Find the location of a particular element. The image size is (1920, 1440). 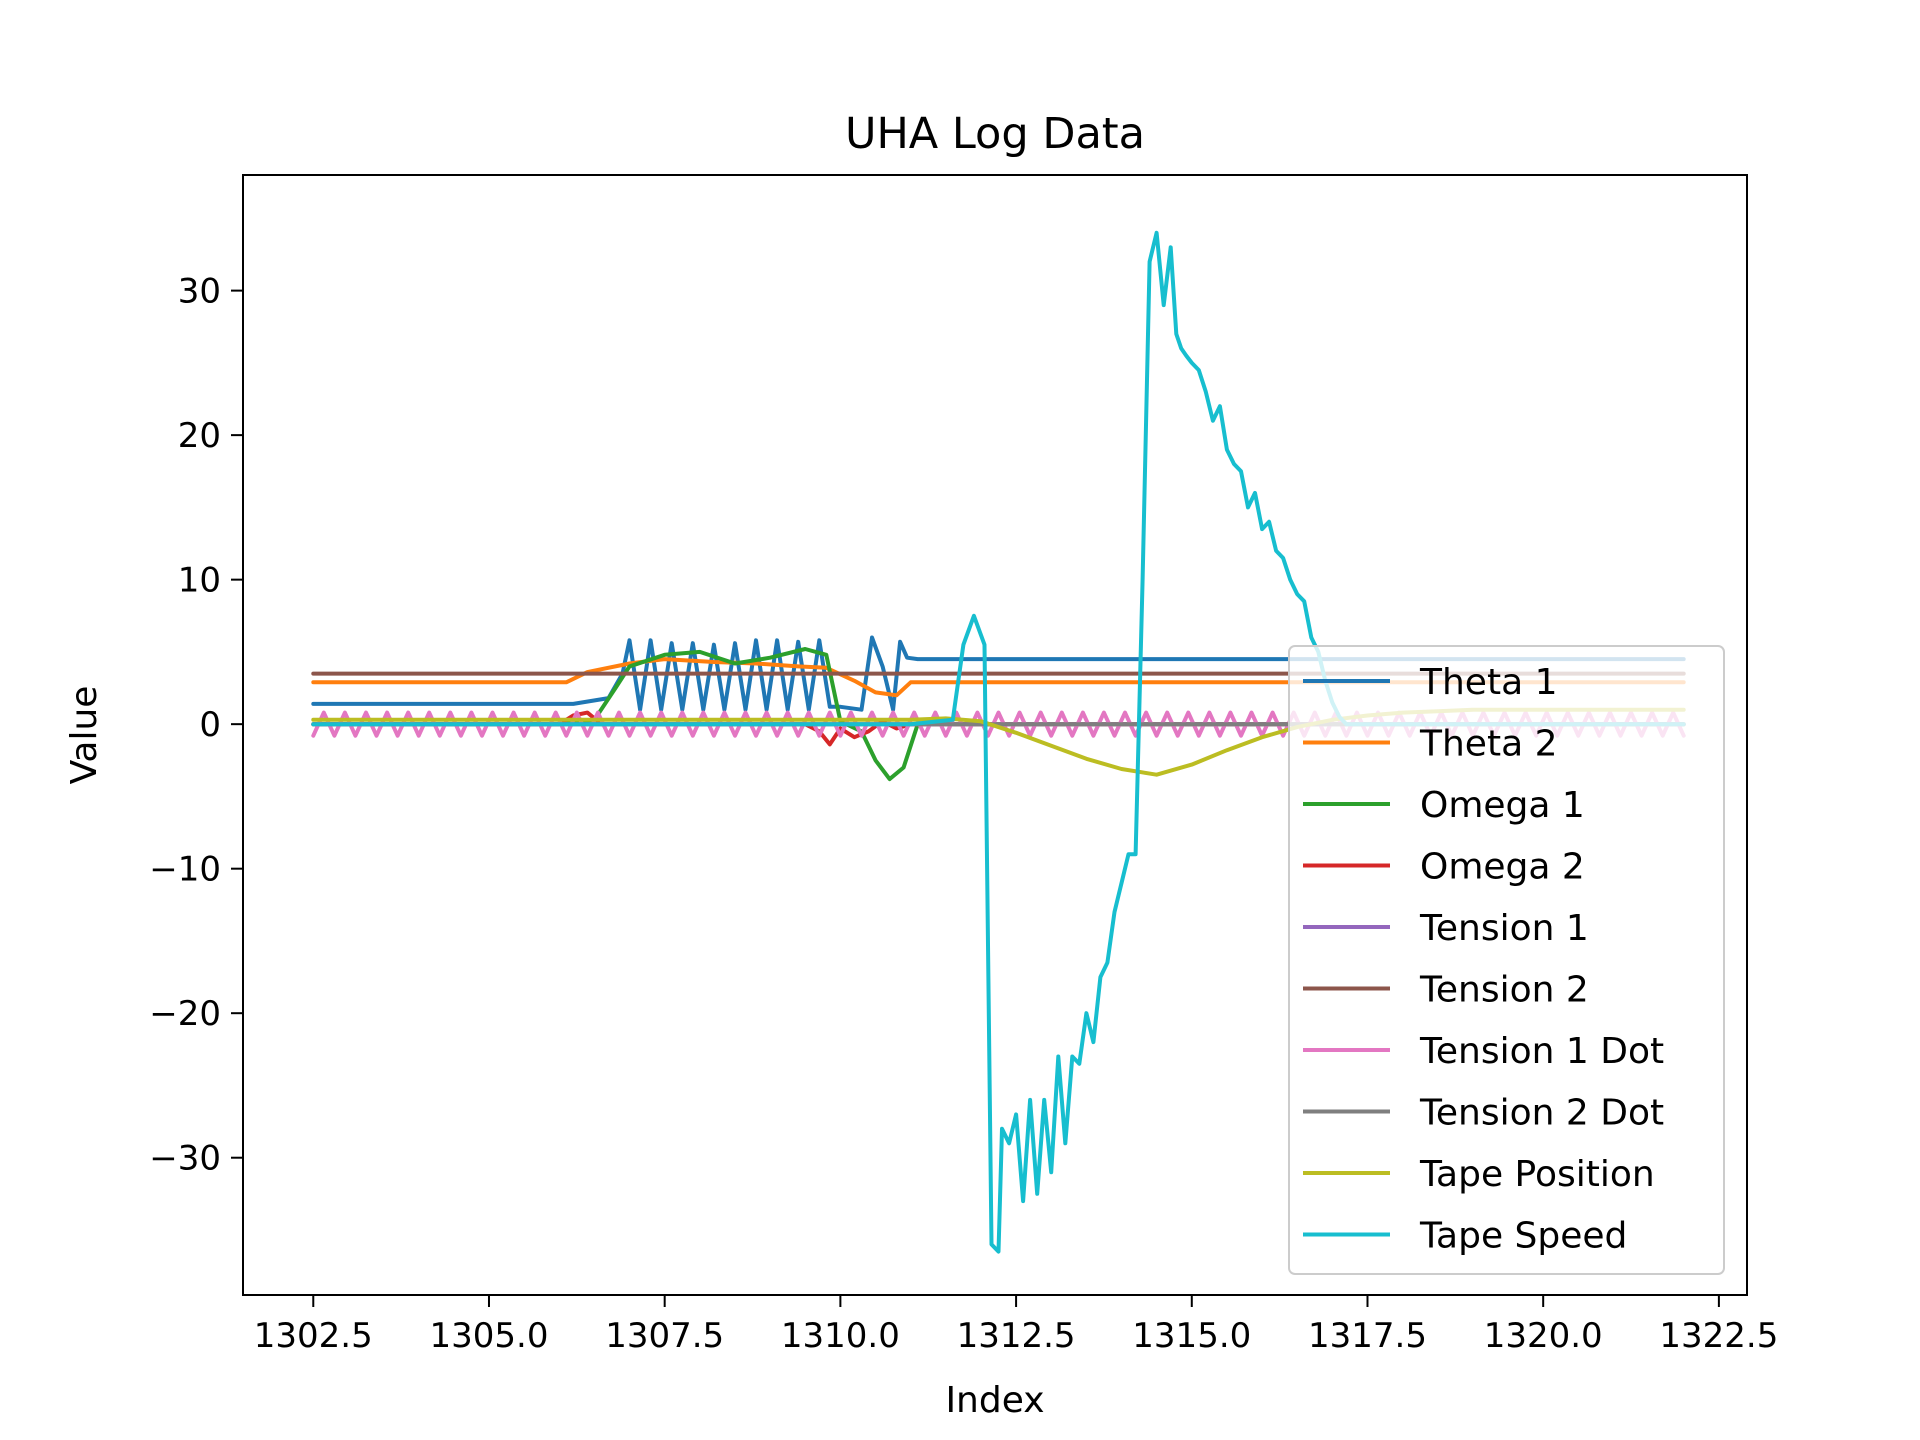

y-axis-label: Value is located at coordinates (84, 735).